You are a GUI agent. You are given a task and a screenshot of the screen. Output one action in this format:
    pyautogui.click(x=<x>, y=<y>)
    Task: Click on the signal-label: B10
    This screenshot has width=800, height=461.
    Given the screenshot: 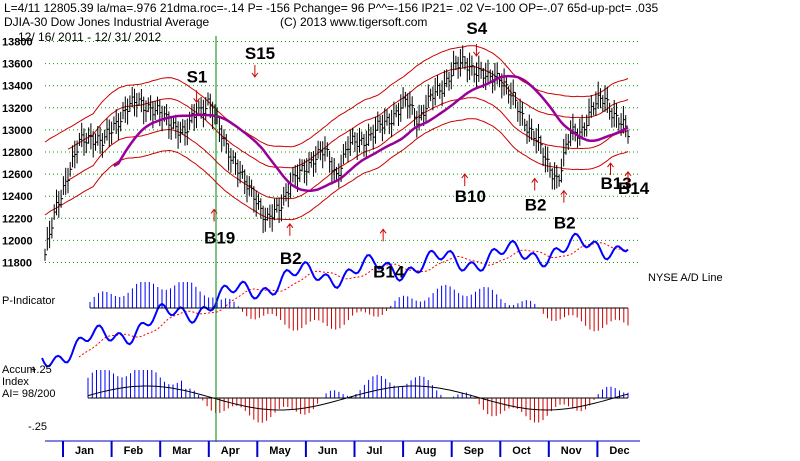 What is the action you would take?
    pyautogui.click(x=470, y=196)
    